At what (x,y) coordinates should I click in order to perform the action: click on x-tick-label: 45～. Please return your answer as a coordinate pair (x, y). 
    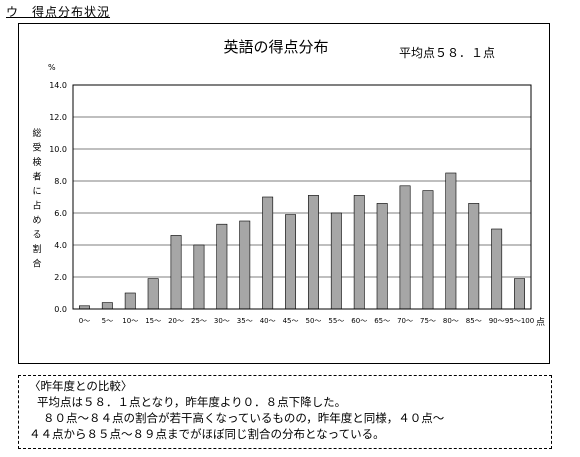
    Looking at the image, I should click on (291, 321).